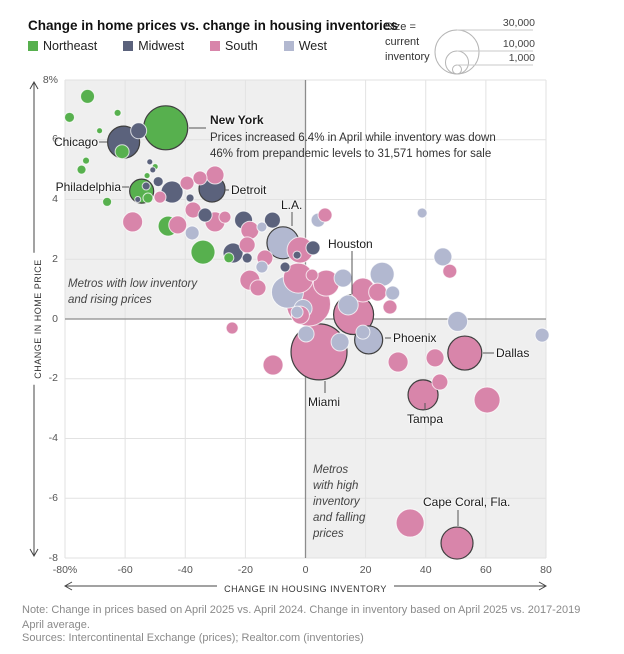  Describe the element at coordinates (312, 46) in the screenshot. I see `legend-label-west: West` at that location.